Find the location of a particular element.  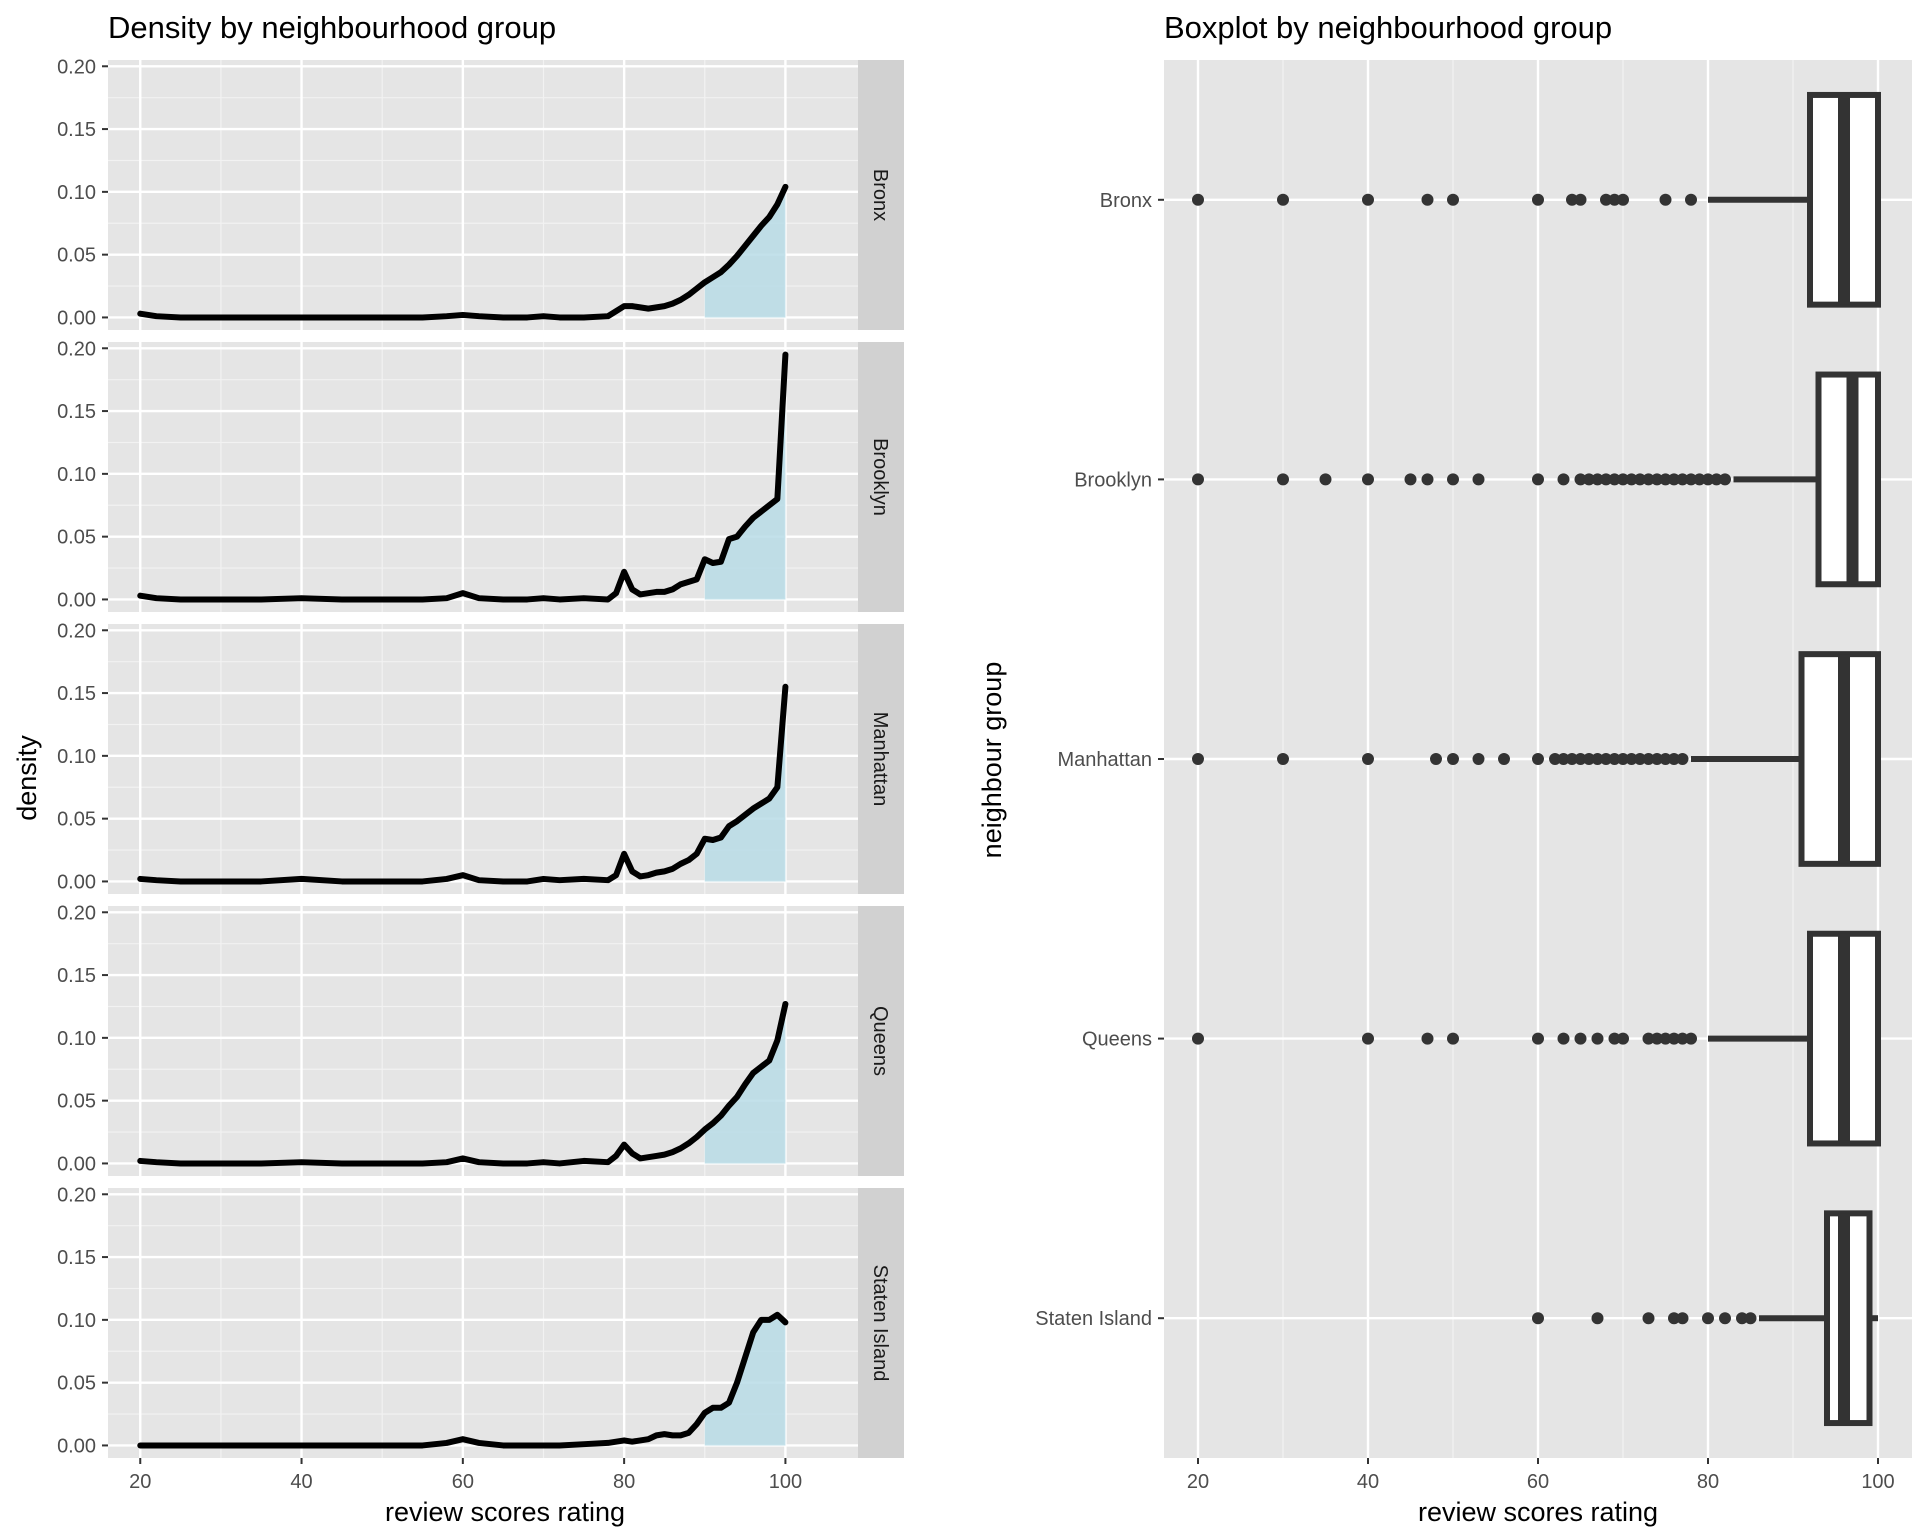

density-x-axis-label: review scores rating is located at coordinates (505, 1512).